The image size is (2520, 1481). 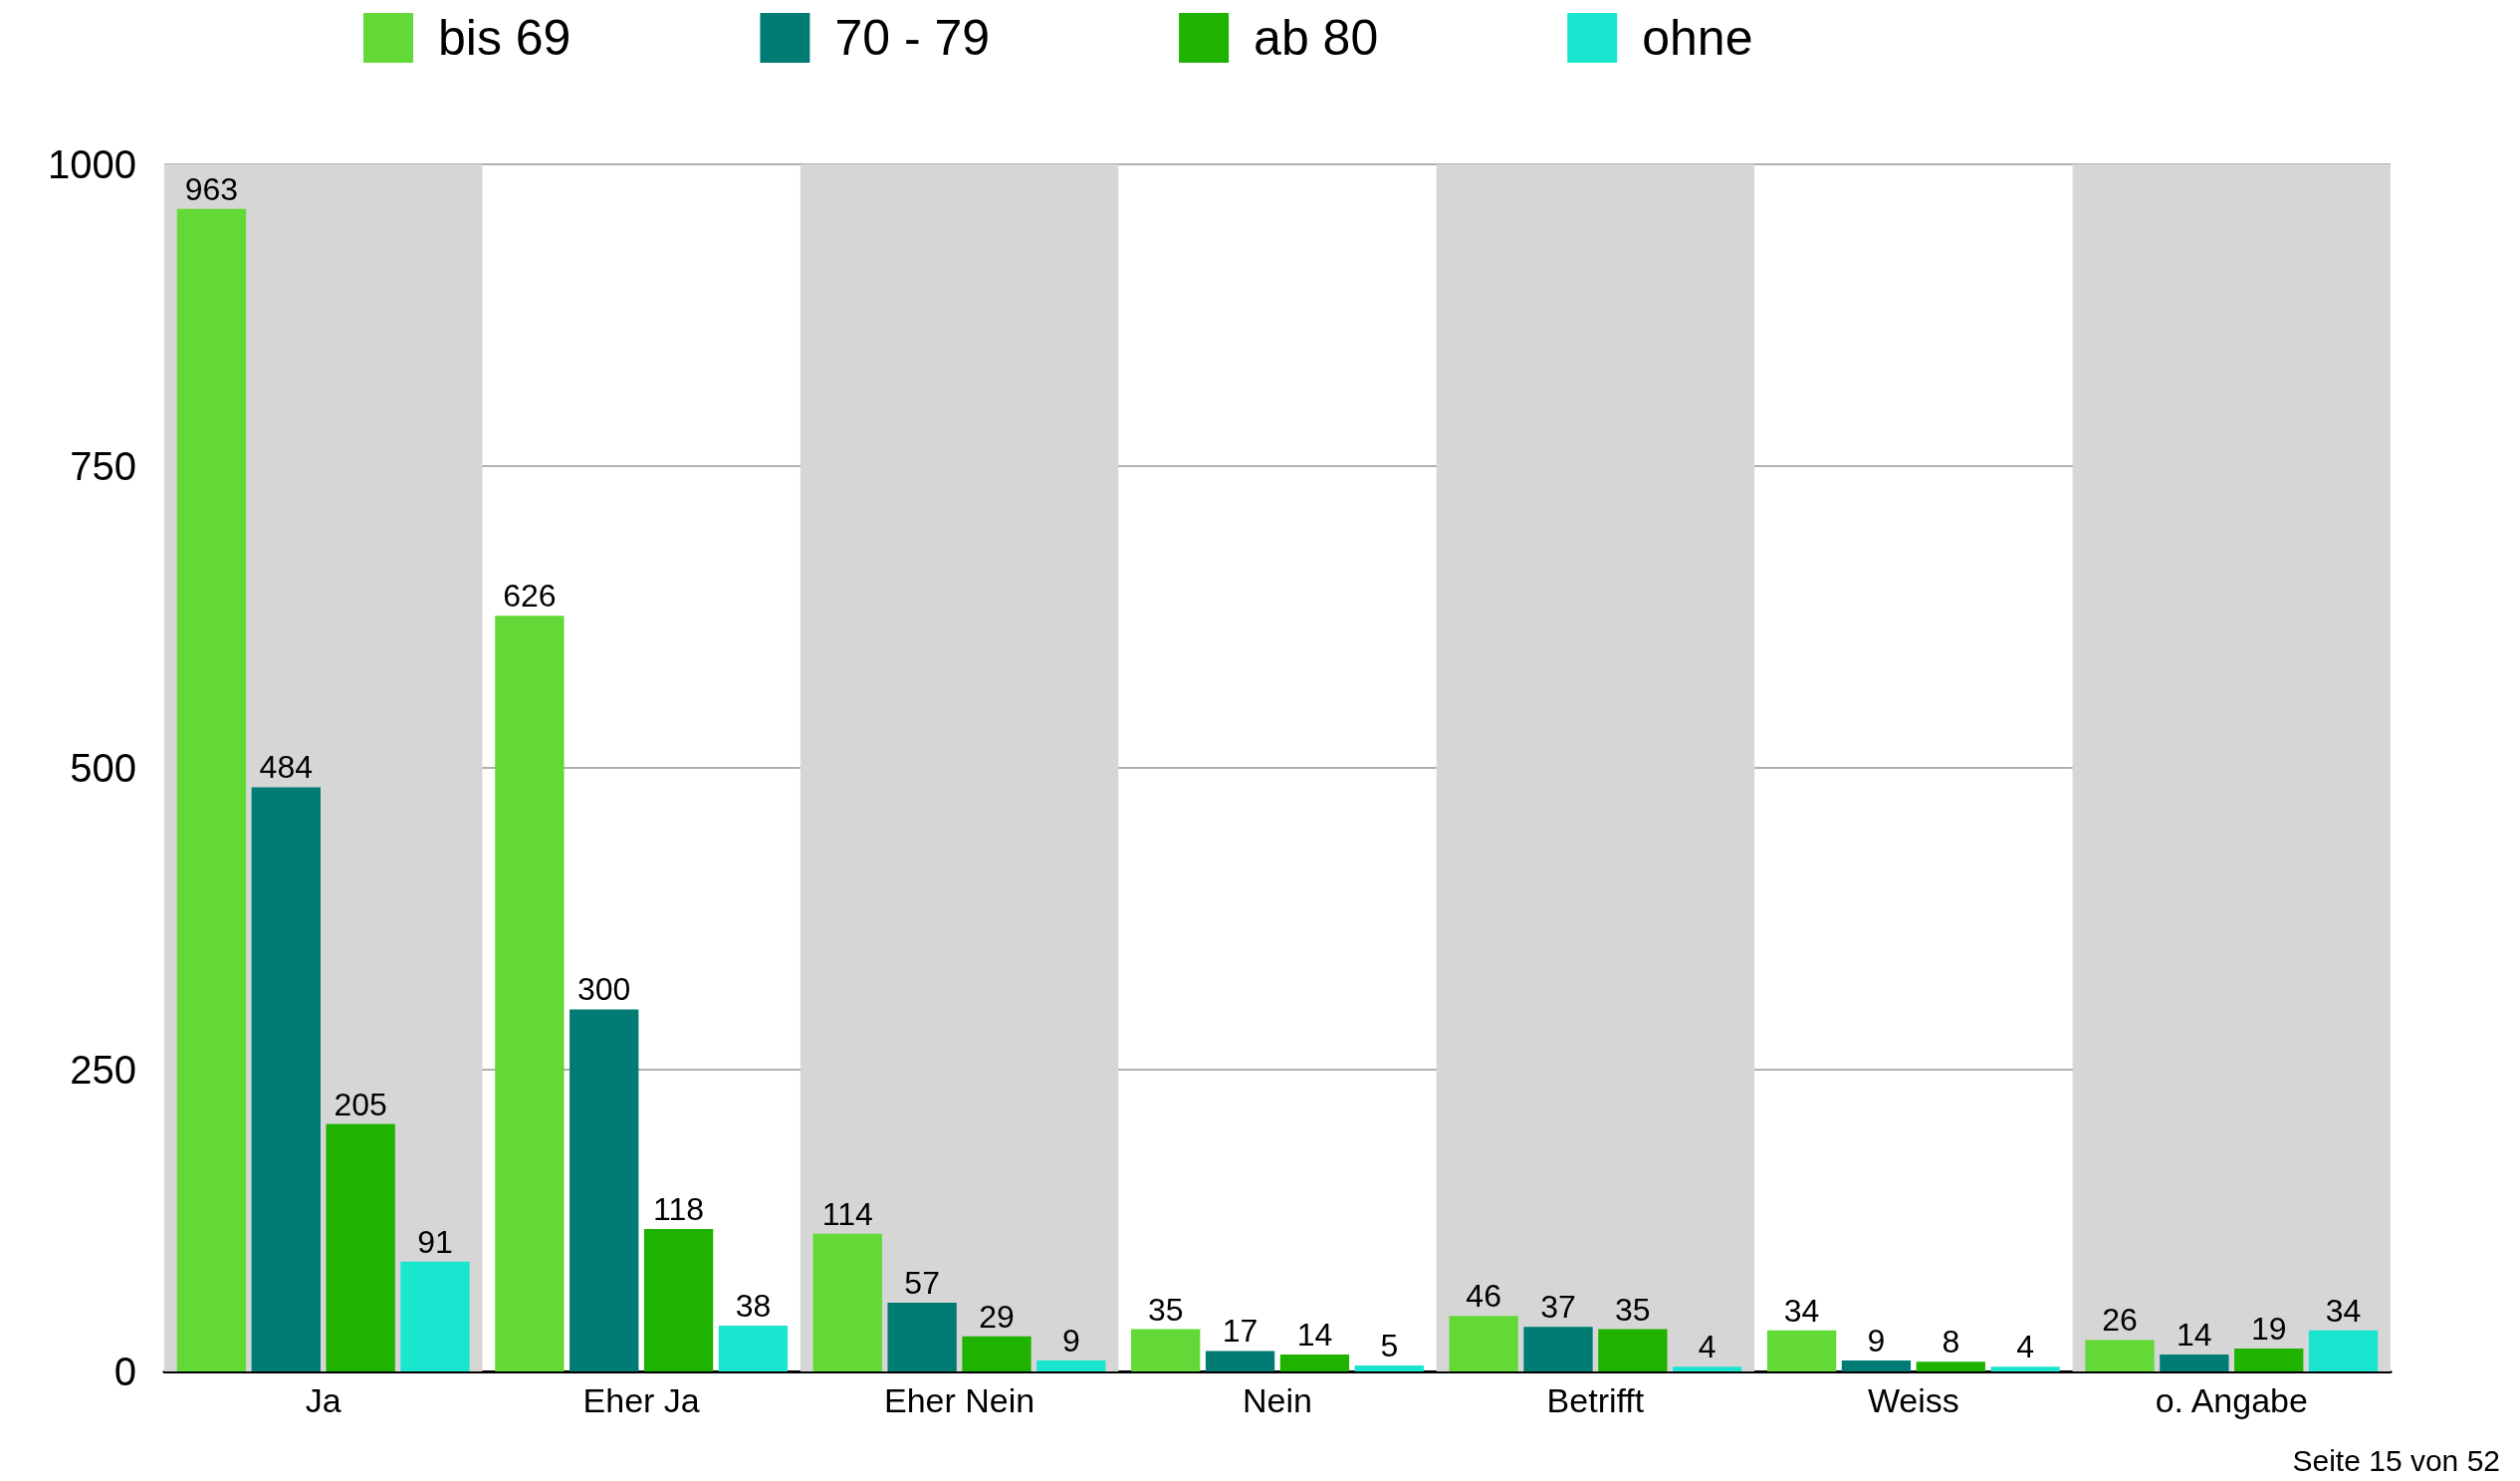 What do you see at coordinates (997, 1316) in the screenshot?
I see `data-label: 29` at bounding box center [997, 1316].